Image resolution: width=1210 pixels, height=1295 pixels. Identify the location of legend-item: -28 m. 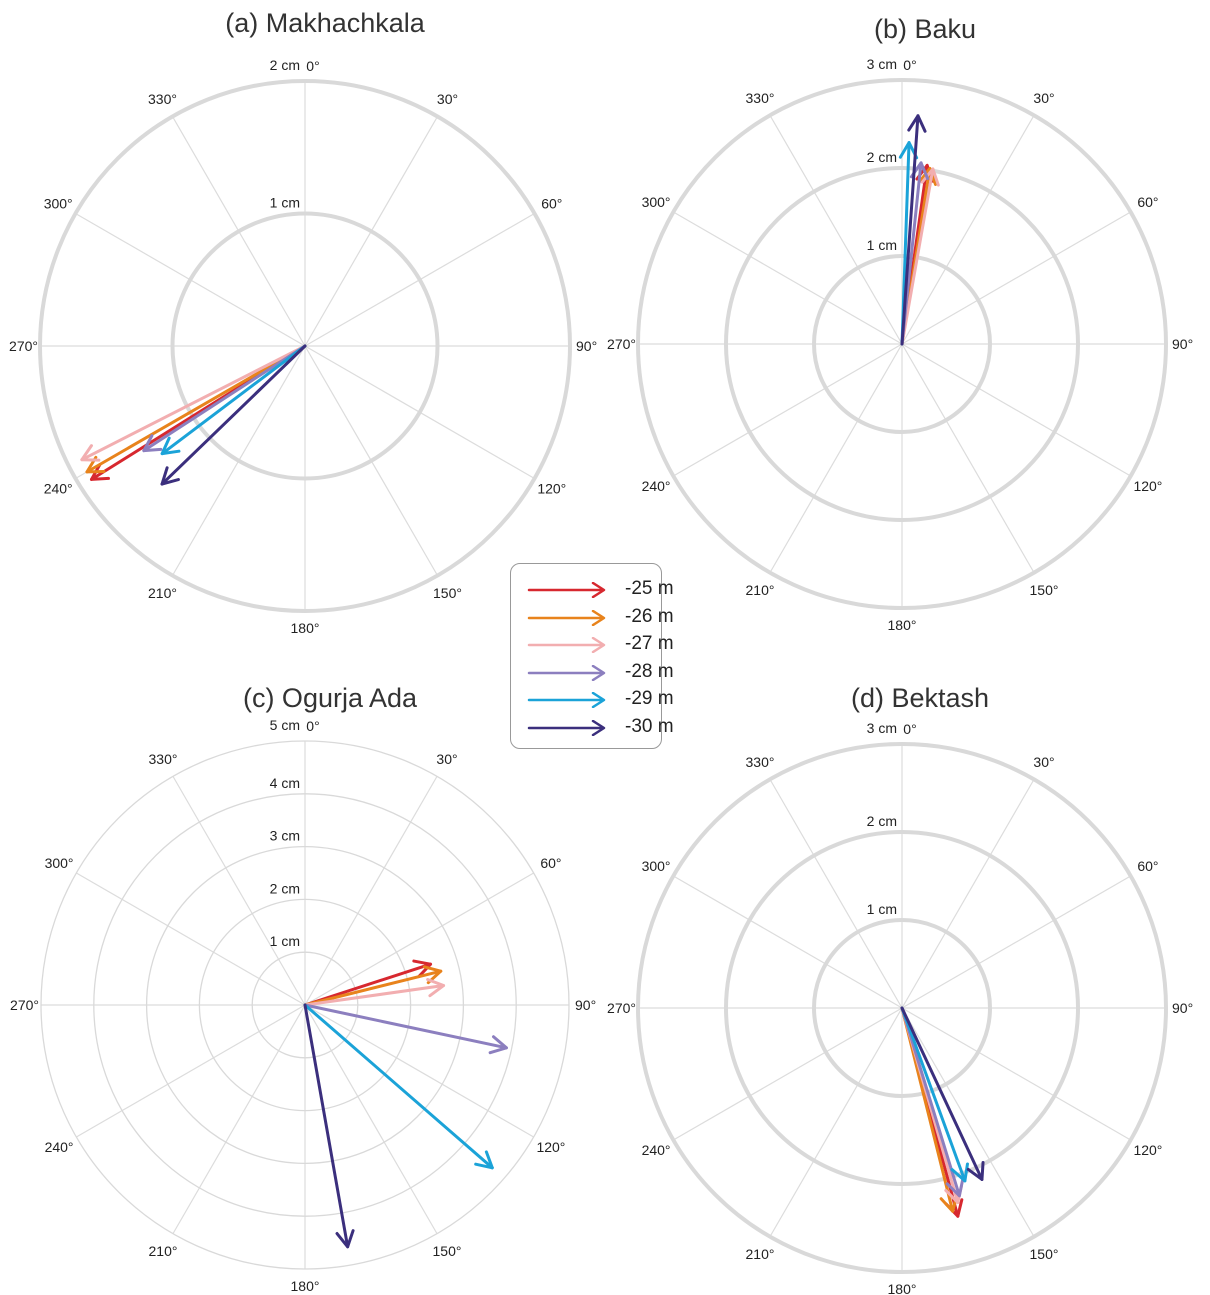
(592, 672).